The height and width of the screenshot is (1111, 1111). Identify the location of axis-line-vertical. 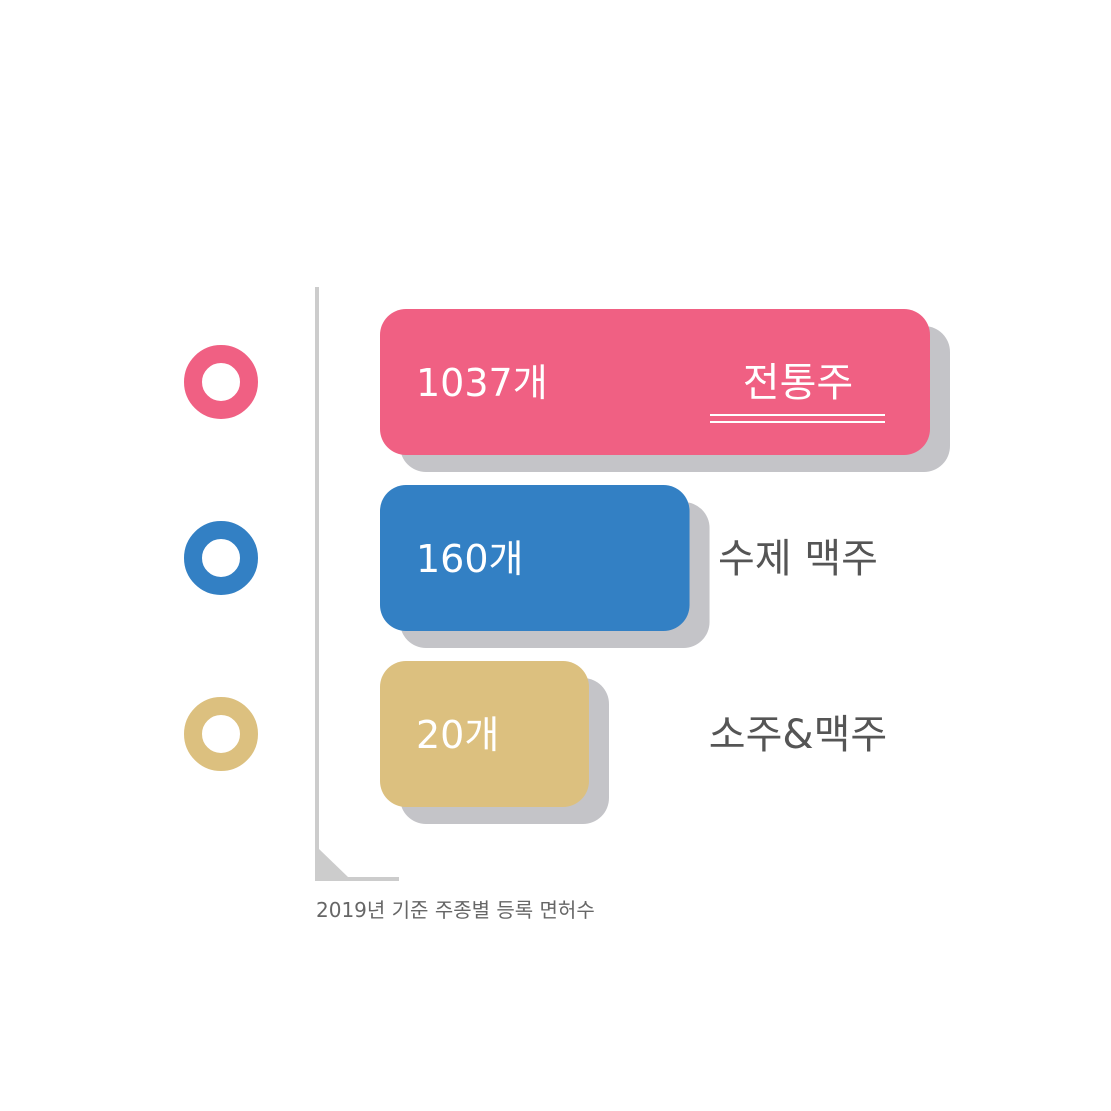
(317, 584).